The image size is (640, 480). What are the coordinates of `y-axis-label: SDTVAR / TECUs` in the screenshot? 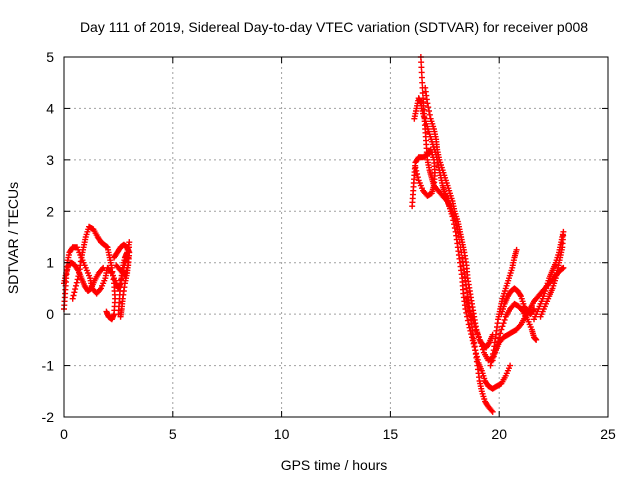 It's located at (13, 238).